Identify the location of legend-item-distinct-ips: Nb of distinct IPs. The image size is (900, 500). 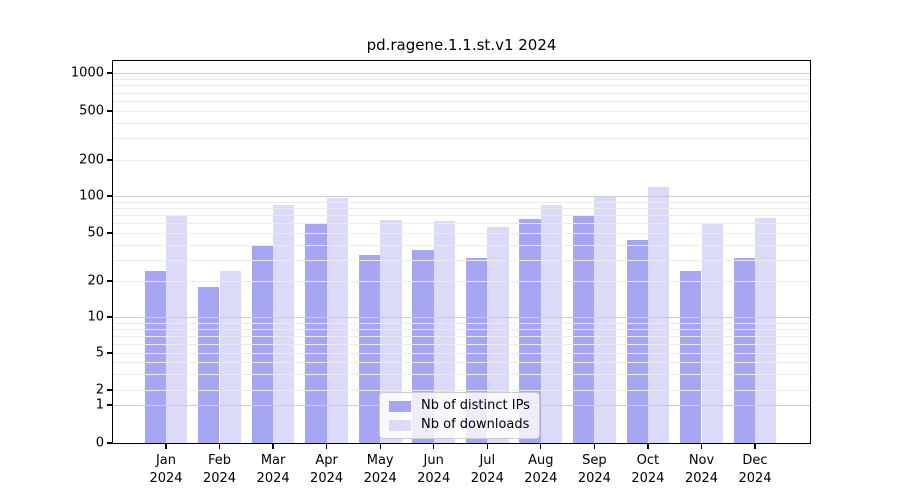
(459, 406).